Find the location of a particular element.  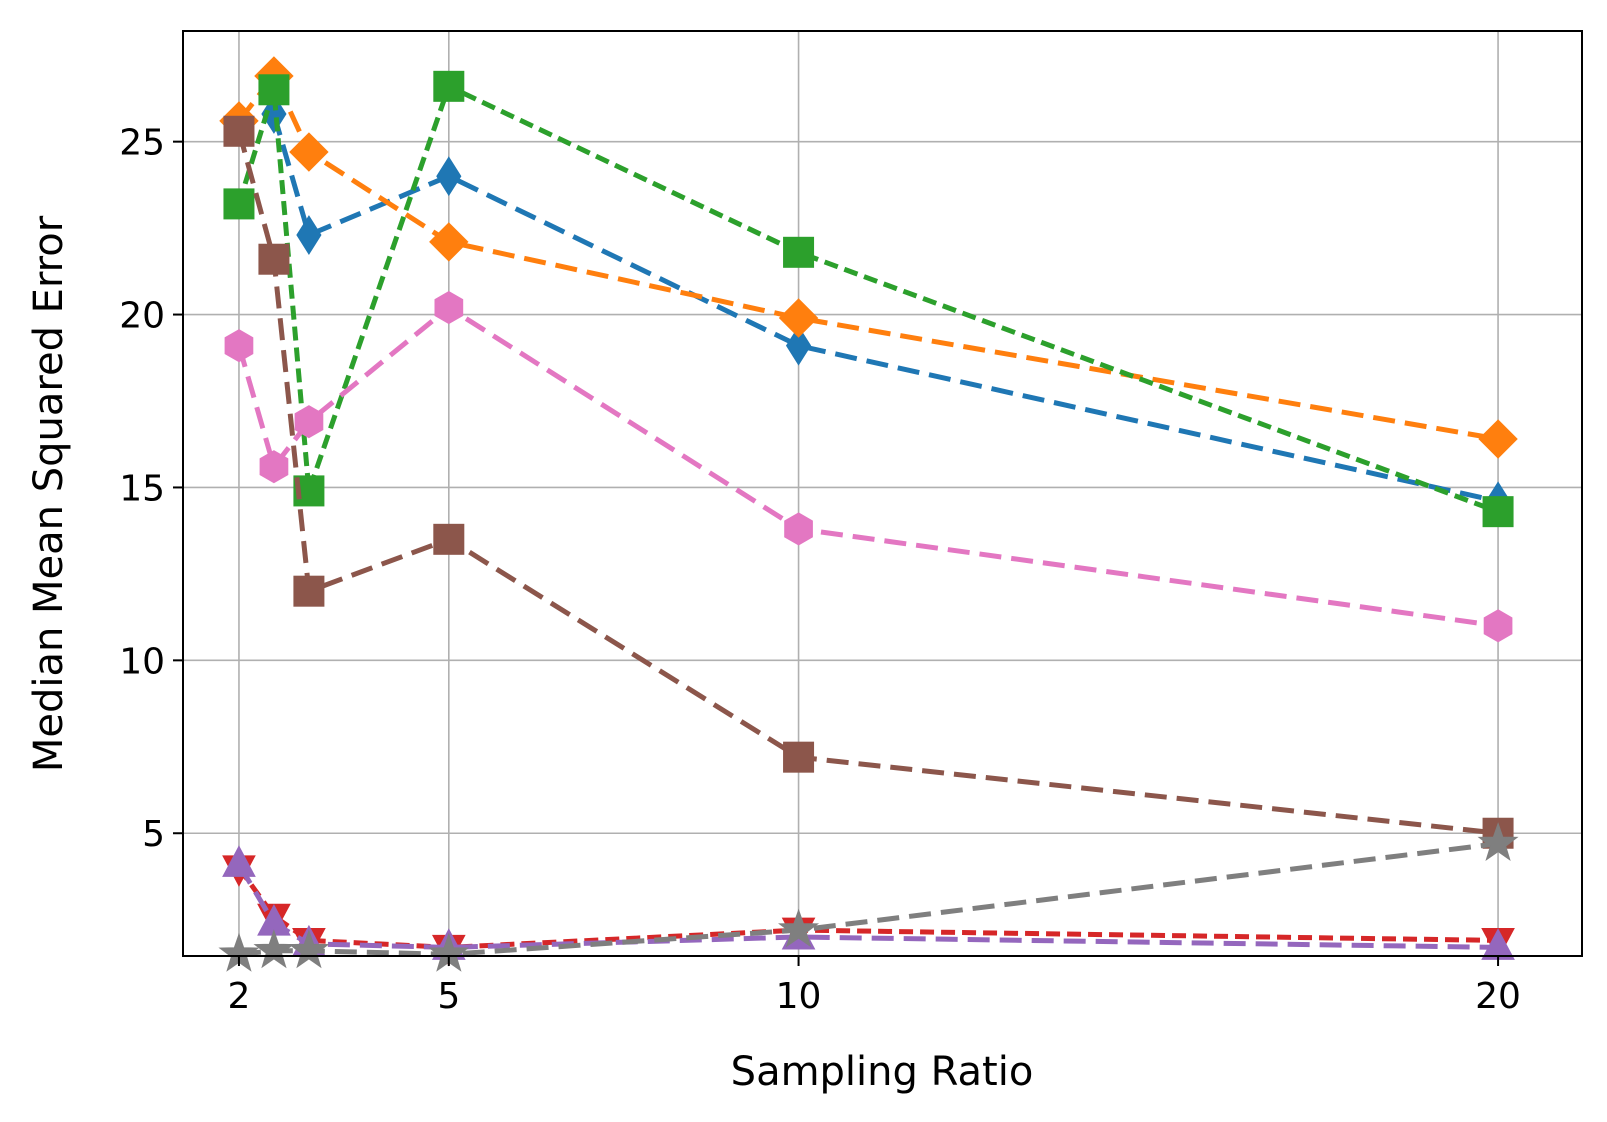

x-tick-label: 2 is located at coordinates (239, 996).